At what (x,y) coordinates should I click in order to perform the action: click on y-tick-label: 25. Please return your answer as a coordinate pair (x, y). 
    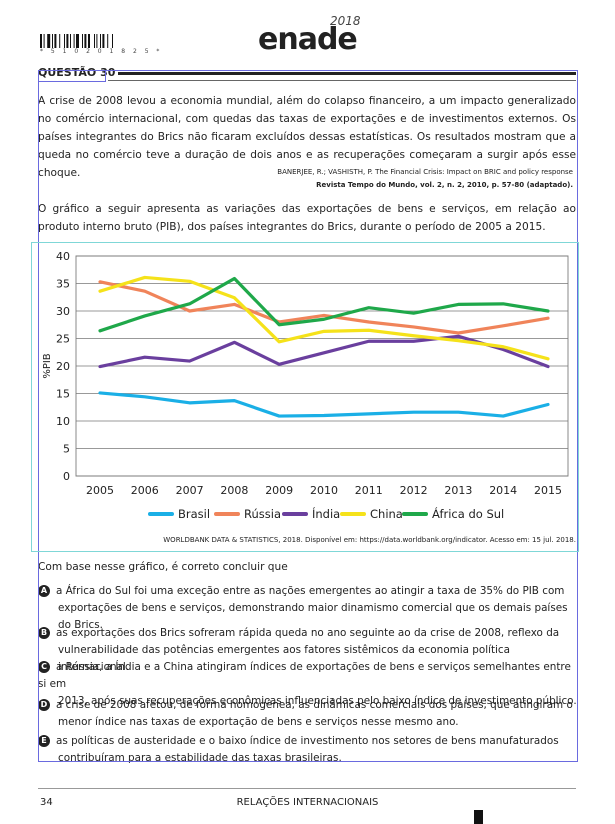
    Looking at the image, I should click on (63, 339).